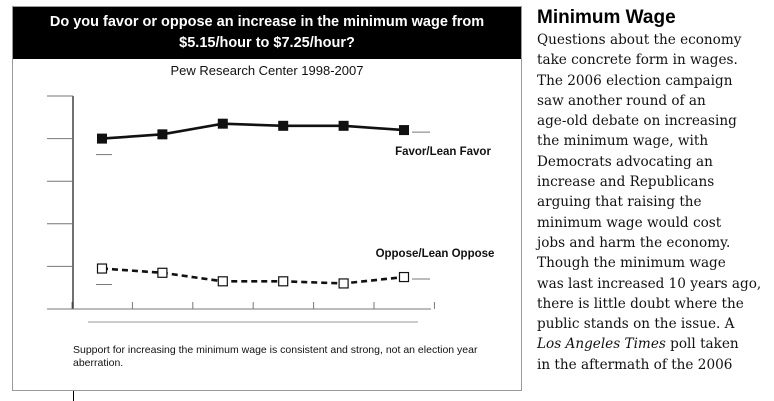 The height and width of the screenshot is (401, 774). What do you see at coordinates (634, 242) in the screenshot?
I see `article-line: jobs and harm the economy.` at bounding box center [634, 242].